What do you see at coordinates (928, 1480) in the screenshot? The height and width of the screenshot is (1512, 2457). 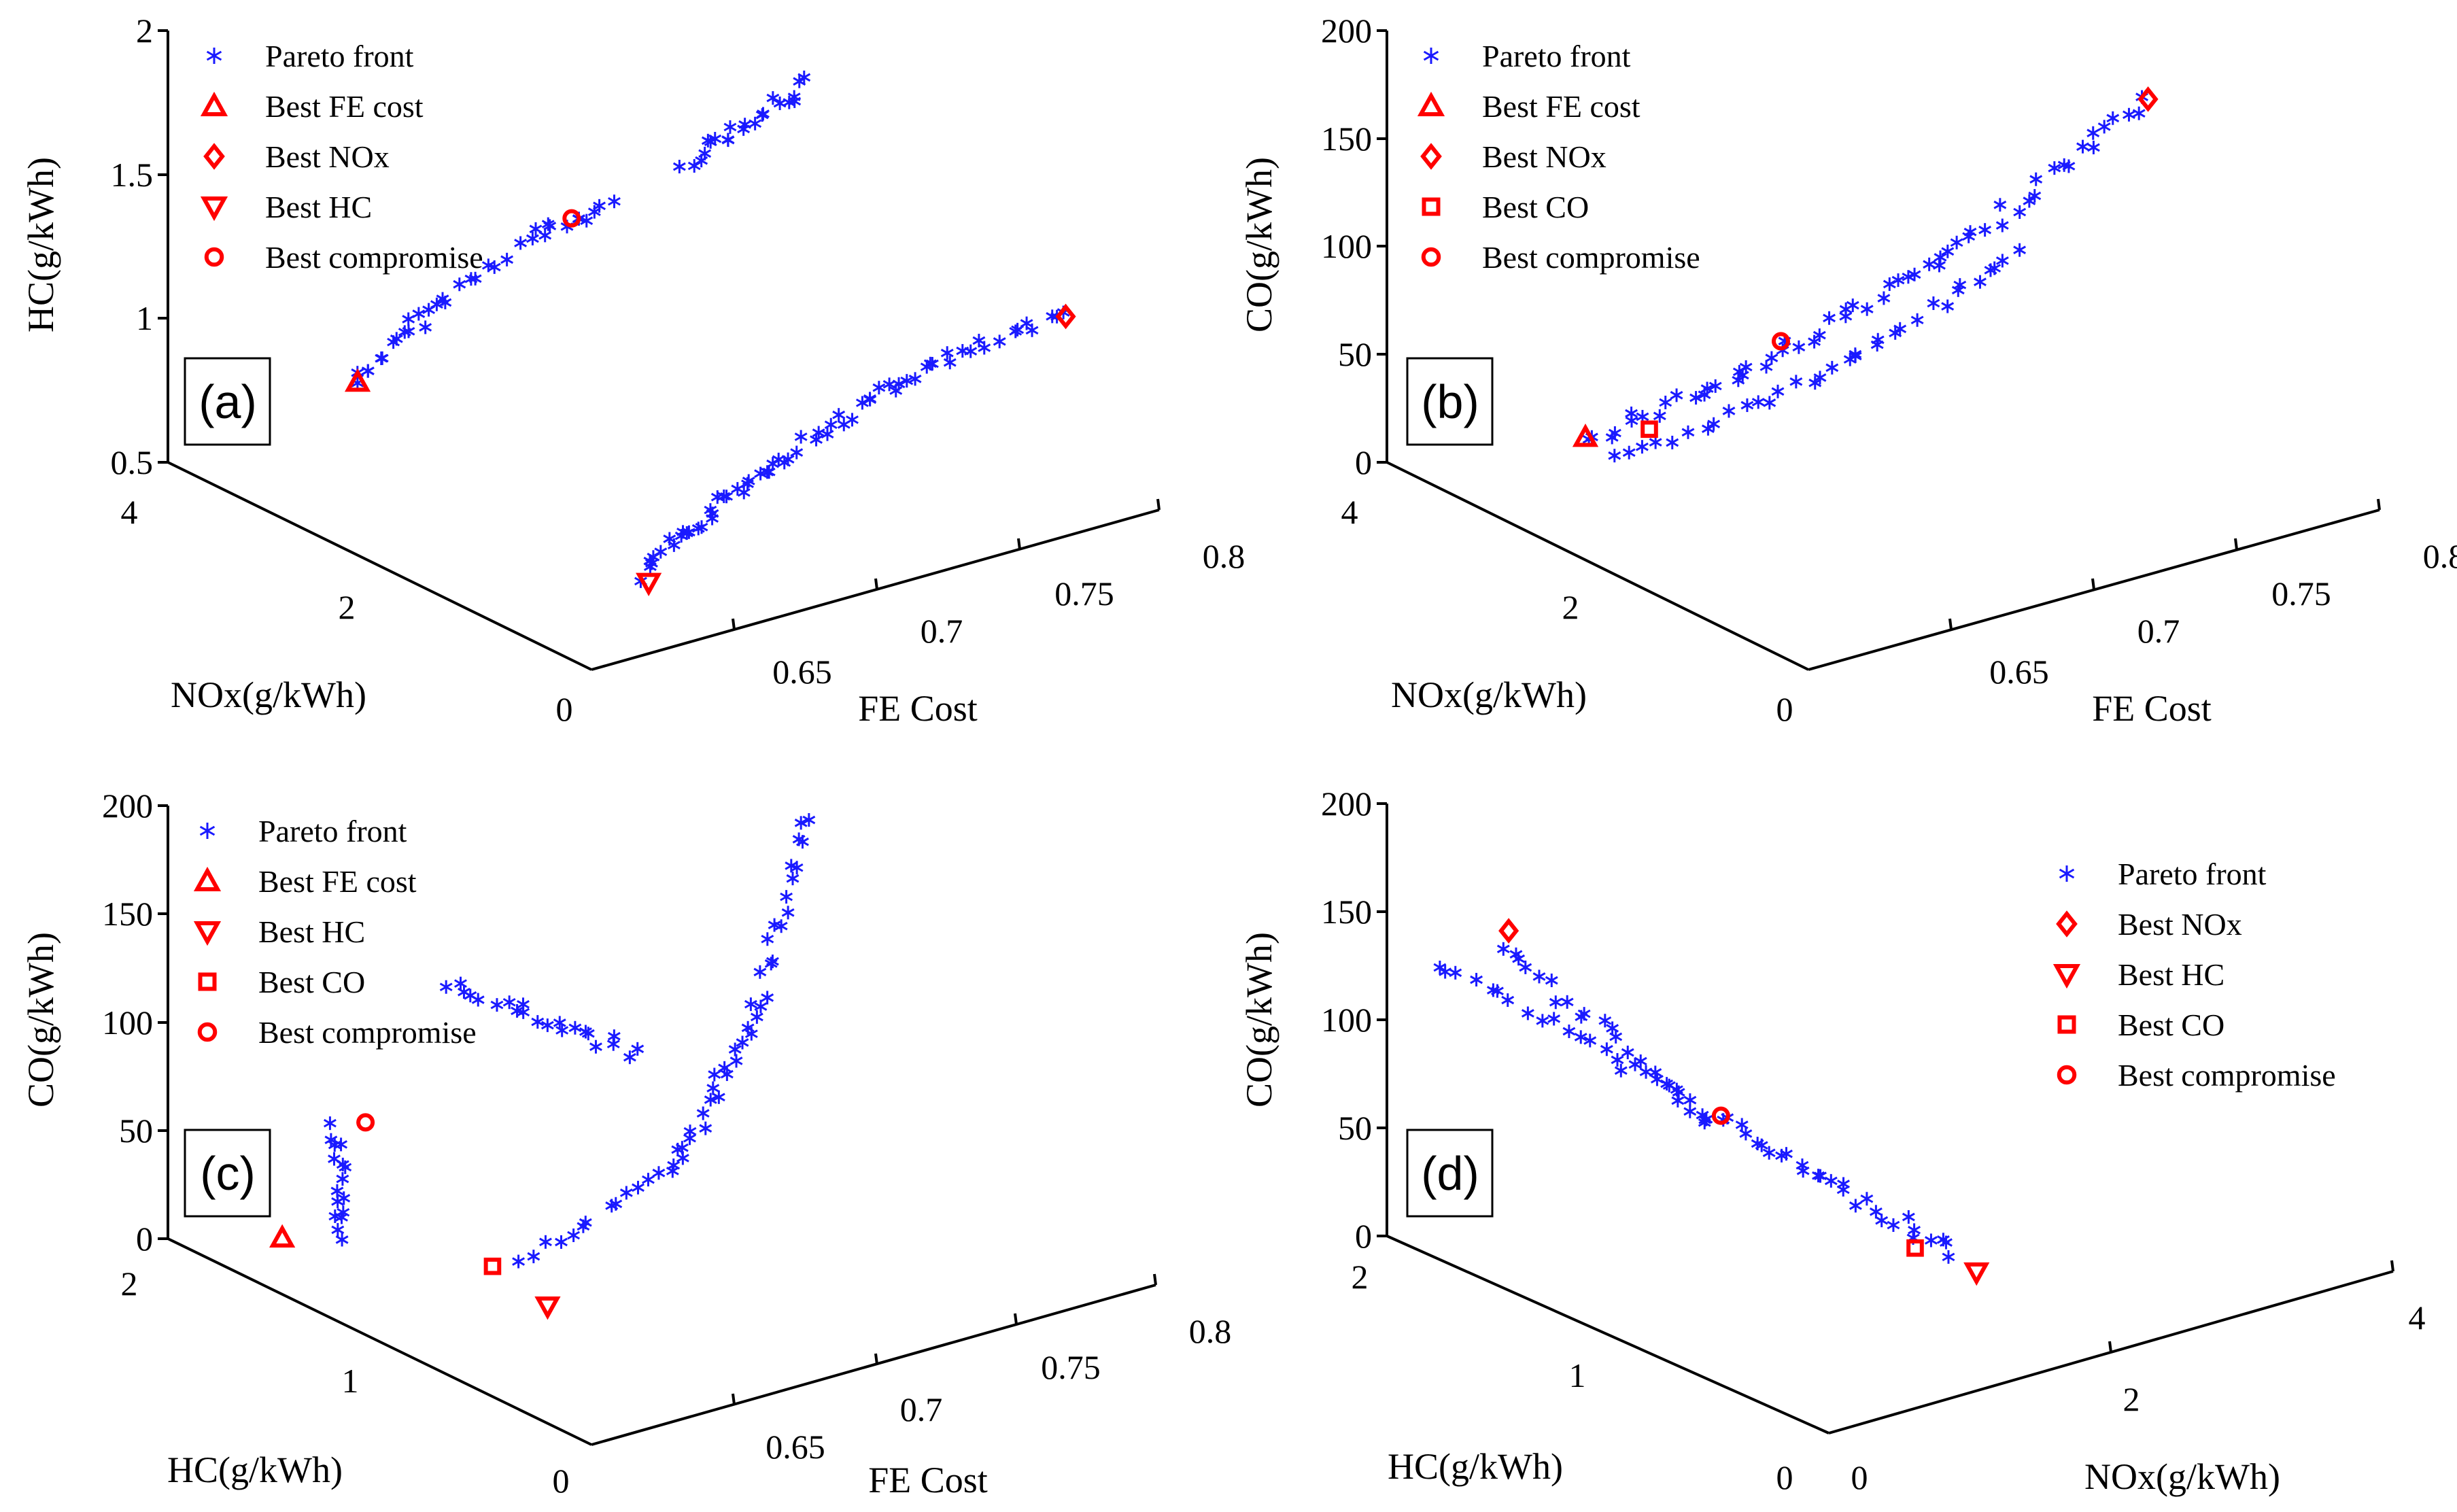 I see `panel-c-xlabel: FE Cost` at bounding box center [928, 1480].